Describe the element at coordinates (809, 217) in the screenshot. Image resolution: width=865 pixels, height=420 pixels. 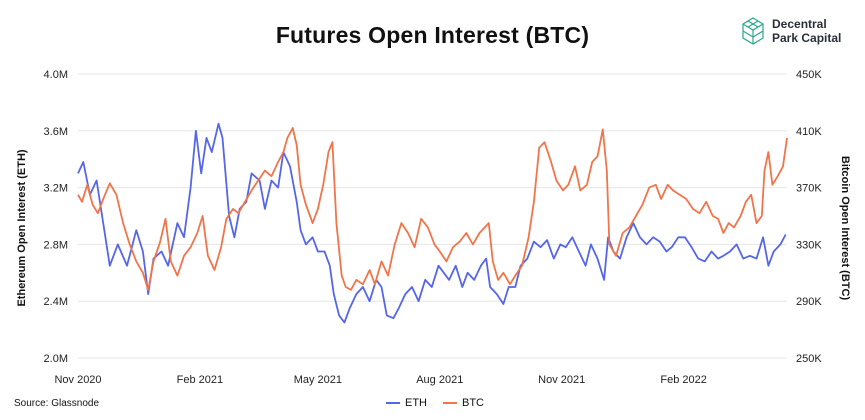
I see `right-axis-ticks: 250K 290K 330K 370K 410K 450K` at that location.